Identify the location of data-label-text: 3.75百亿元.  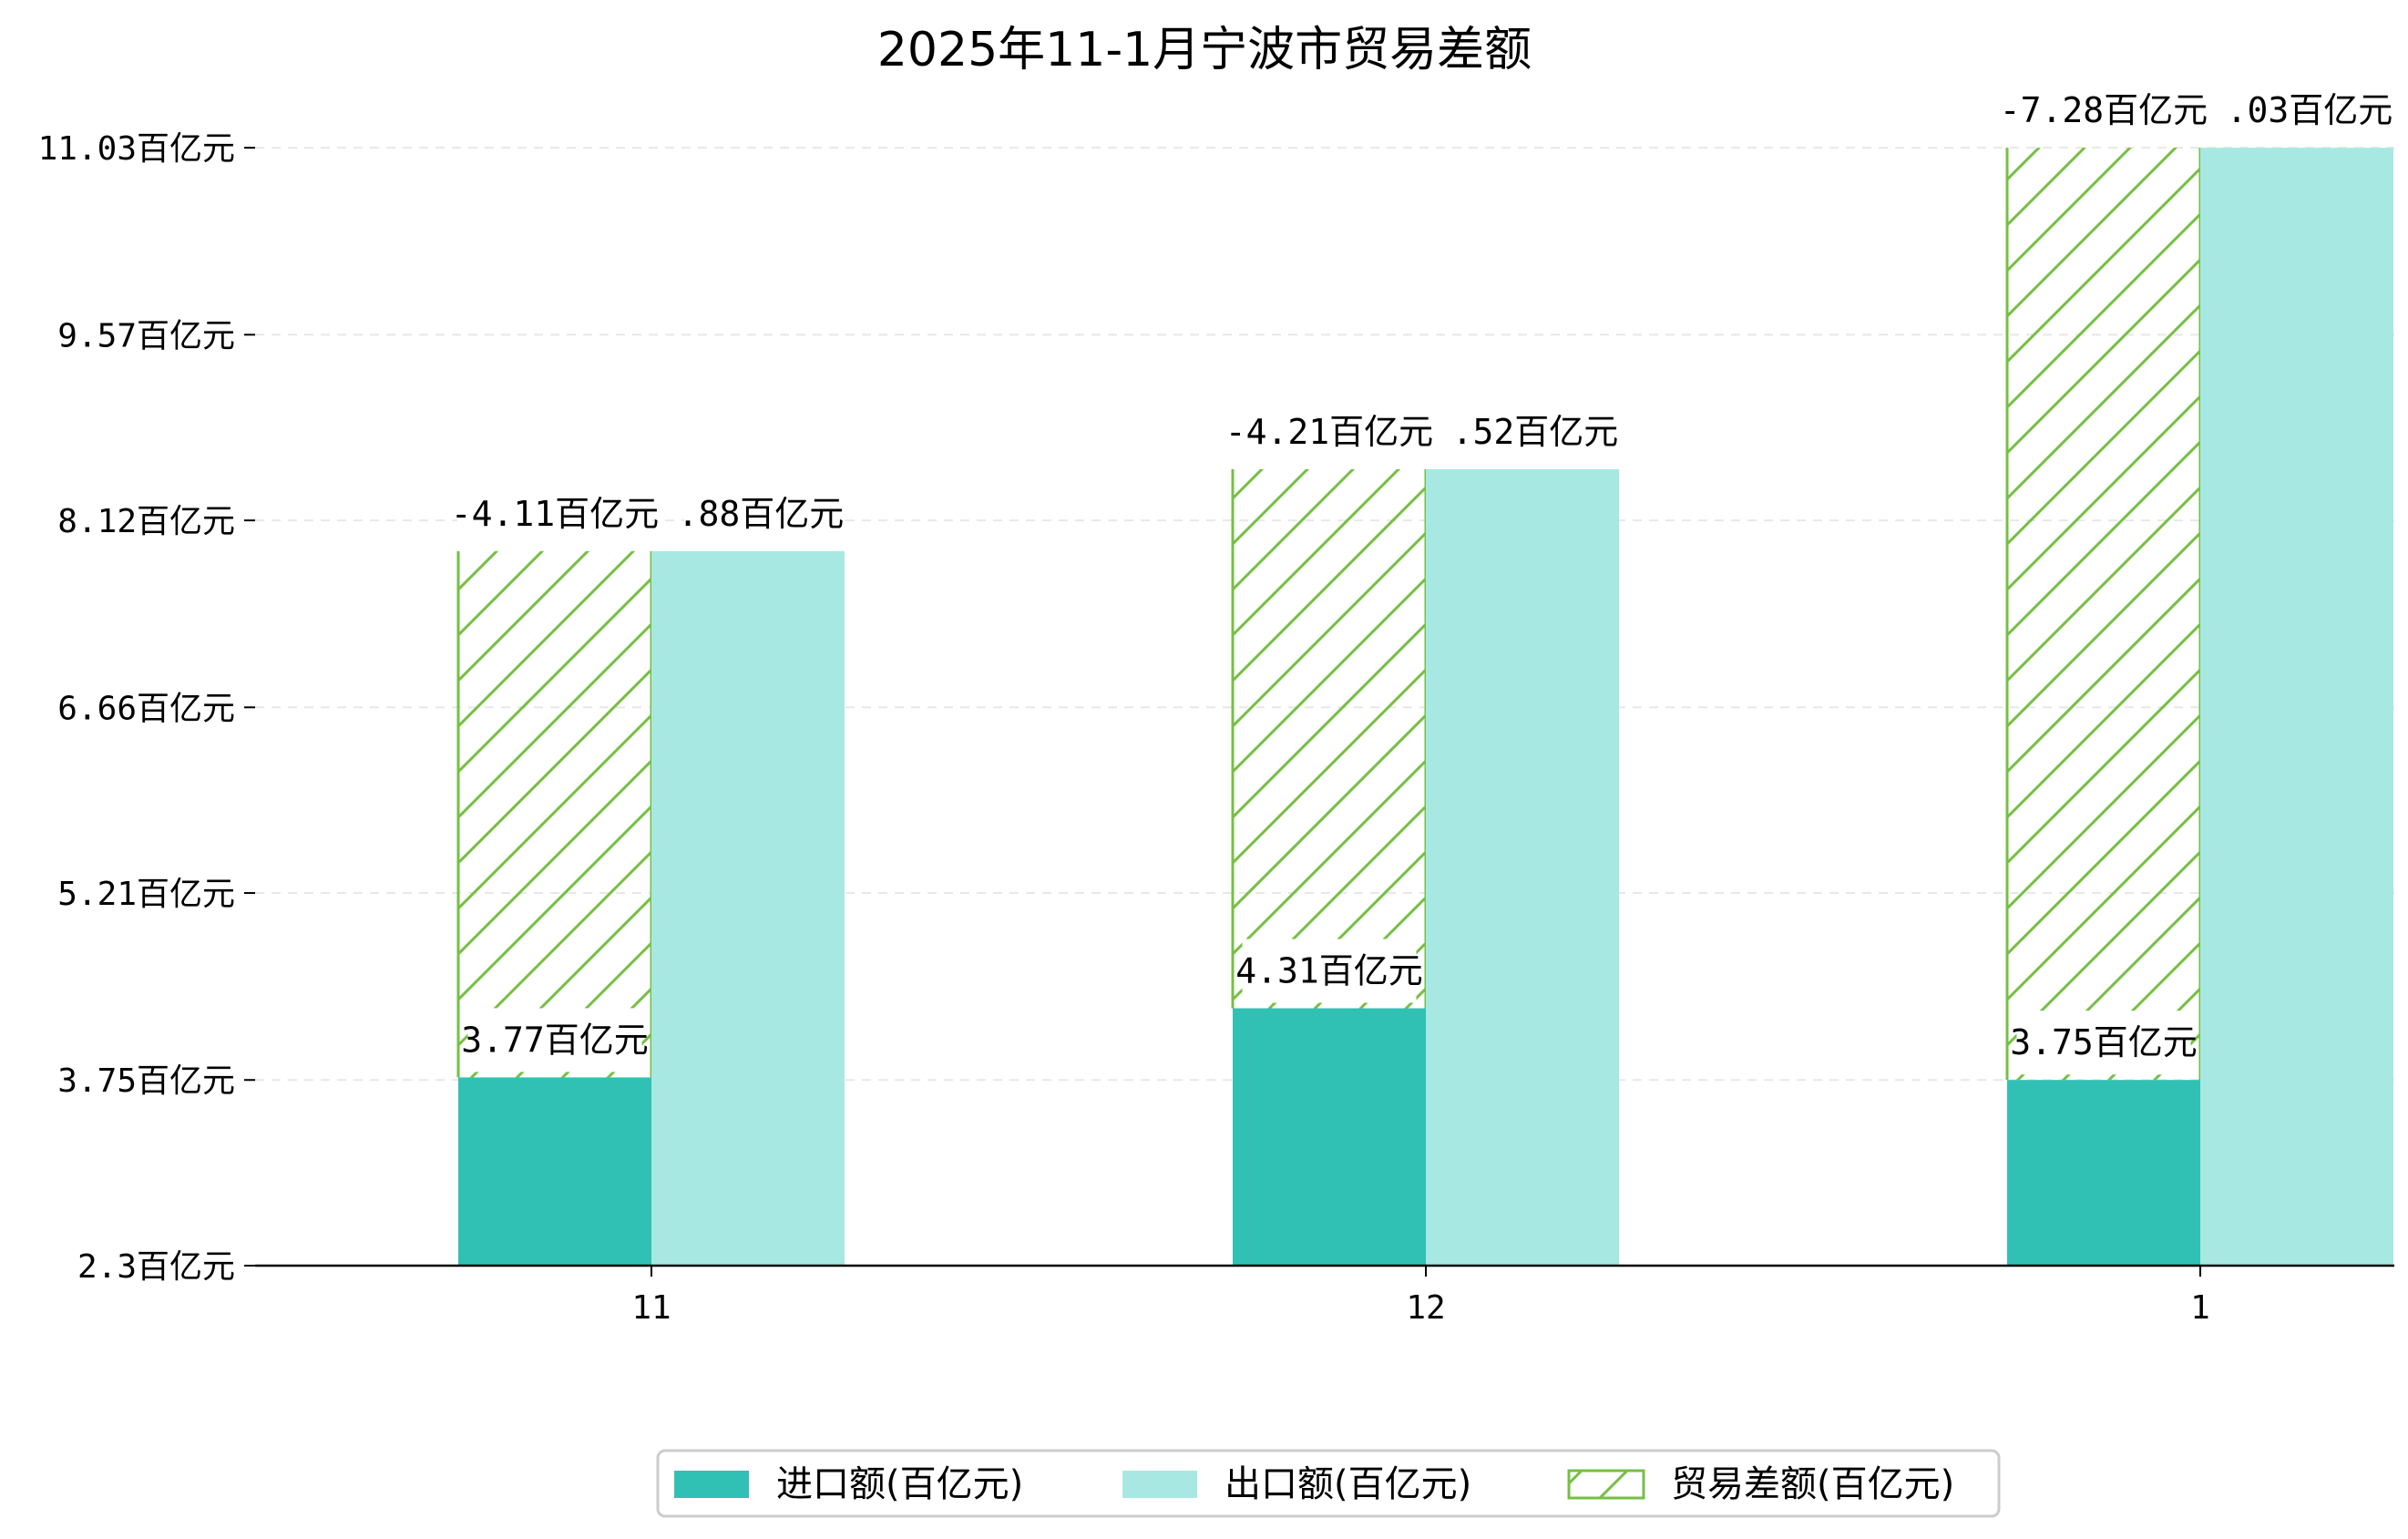
(2104, 1042).